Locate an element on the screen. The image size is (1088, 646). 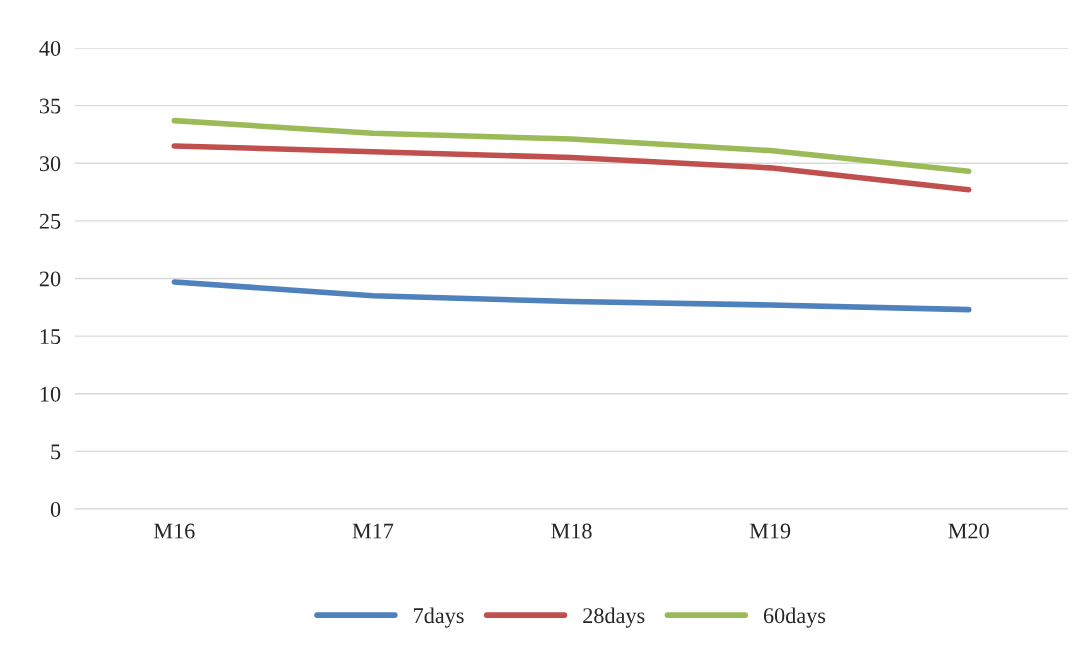
y-tick-label: 5 is located at coordinates (56, 452).